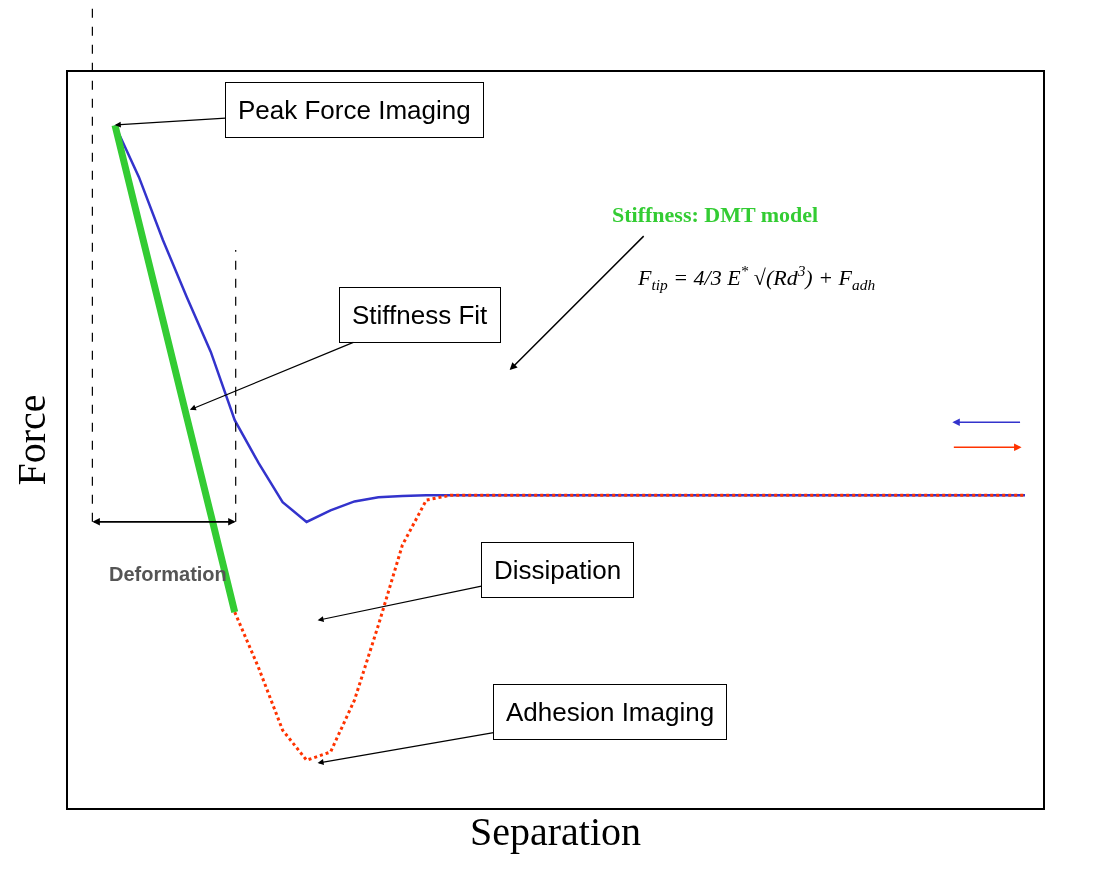 Image resolution: width=1103 pixels, height=882 pixels. What do you see at coordinates (32, 440) in the screenshot?
I see `y-axis-title: Force` at bounding box center [32, 440].